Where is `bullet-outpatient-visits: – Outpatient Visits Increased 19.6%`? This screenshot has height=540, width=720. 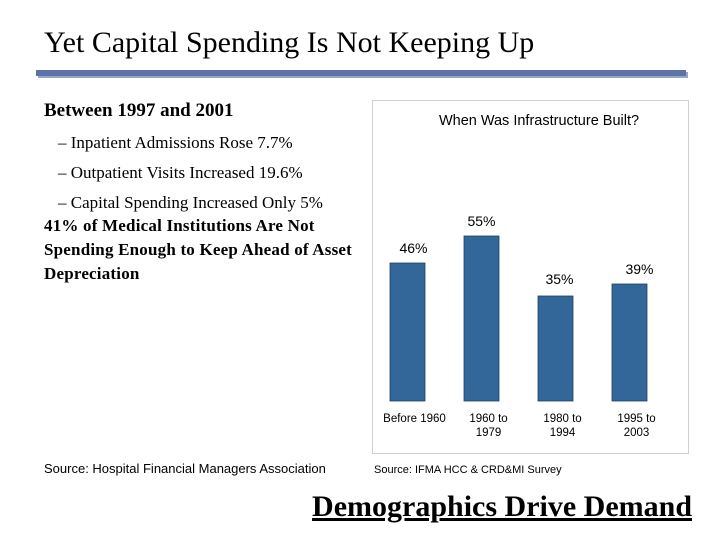
bullet-outpatient-visits: – Outpatient Visits Increased 19.6% is located at coordinates (180, 172).